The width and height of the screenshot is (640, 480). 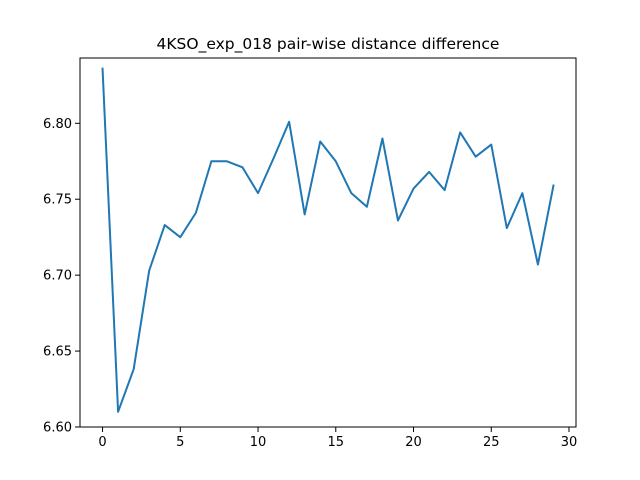 What do you see at coordinates (57, 428) in the screenshot?
I see `y-tick-label: 6.60` at bounding box center [57, 428].